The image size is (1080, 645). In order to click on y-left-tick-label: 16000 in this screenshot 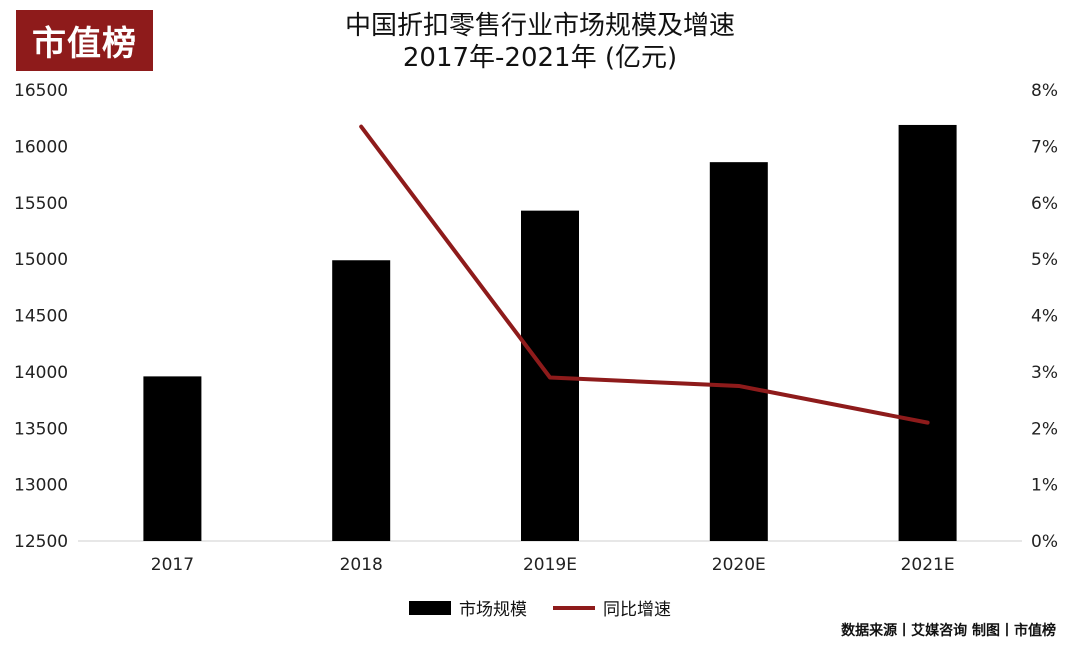, I will do `click(41, 147)`.